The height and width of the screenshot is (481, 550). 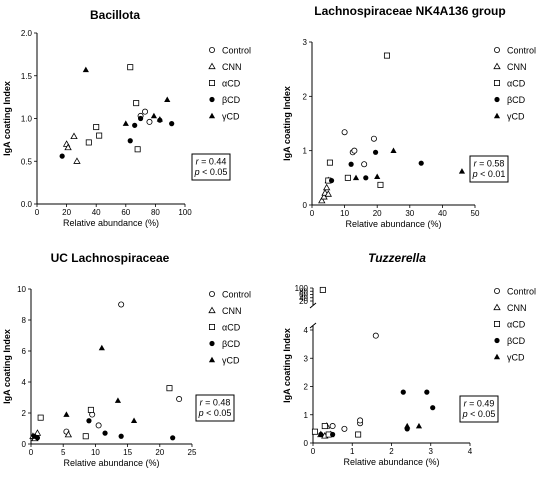 I want to click on stats-p-line: p < 0.05, so click(x=215, y=413).